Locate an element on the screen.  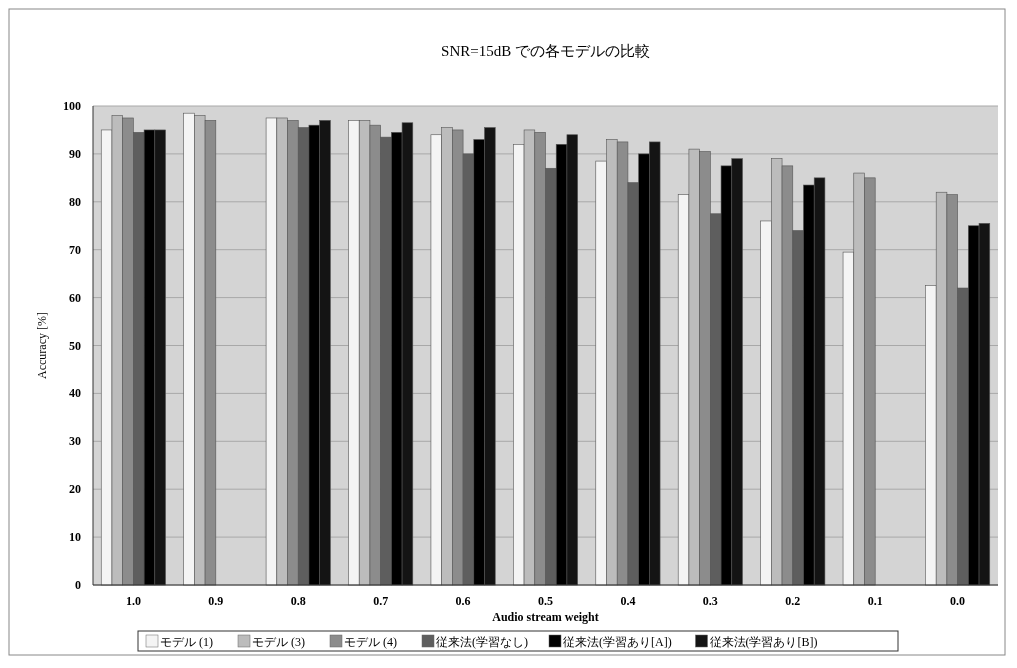
x-tick-label: 0.4 is located at coordinates (628, 601).